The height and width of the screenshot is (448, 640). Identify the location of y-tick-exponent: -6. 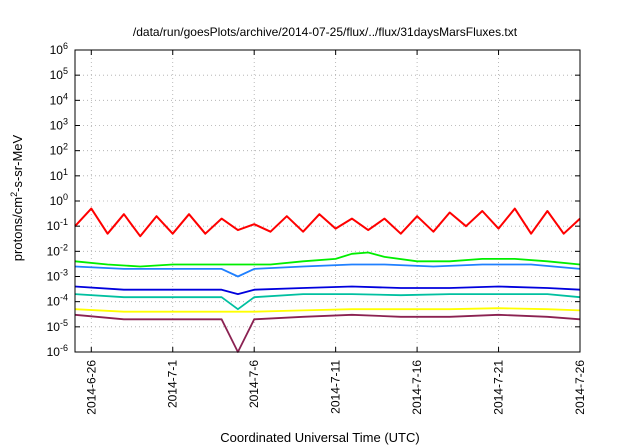
(64, 348).